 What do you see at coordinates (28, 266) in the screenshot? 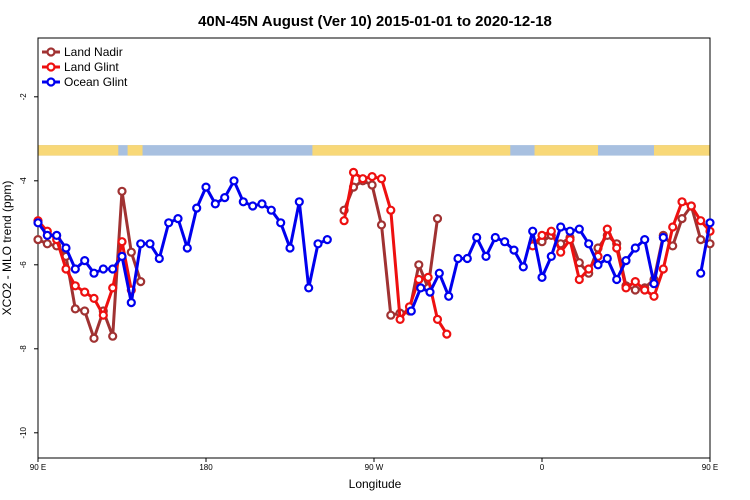
I see `y-axis: -2 -4 -6 -8 -10` at bounding box center [28, 266].